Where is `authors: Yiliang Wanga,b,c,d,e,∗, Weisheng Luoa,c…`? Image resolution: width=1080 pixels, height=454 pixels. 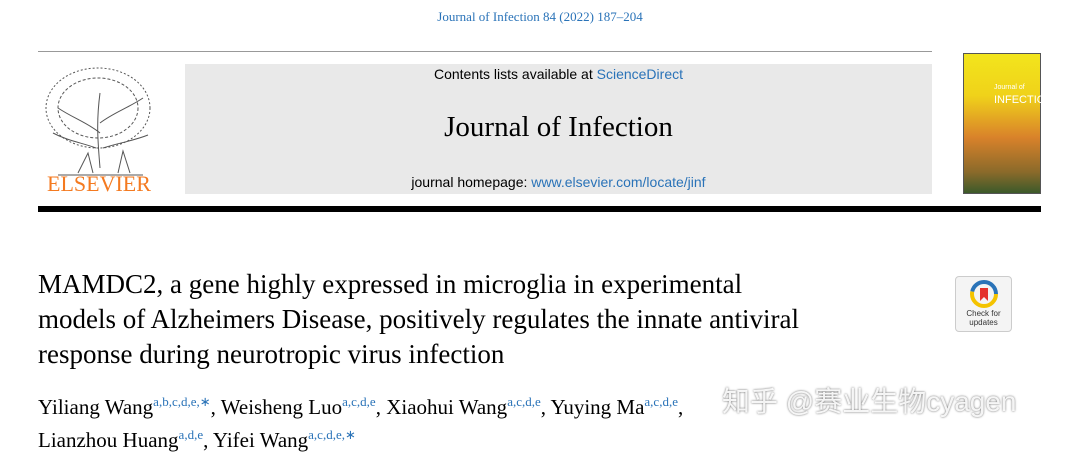
authors: Yiliang Wanga,b,c,d,e,∗, Weisheng Luoa,c… is located at coordinates (360, 421).